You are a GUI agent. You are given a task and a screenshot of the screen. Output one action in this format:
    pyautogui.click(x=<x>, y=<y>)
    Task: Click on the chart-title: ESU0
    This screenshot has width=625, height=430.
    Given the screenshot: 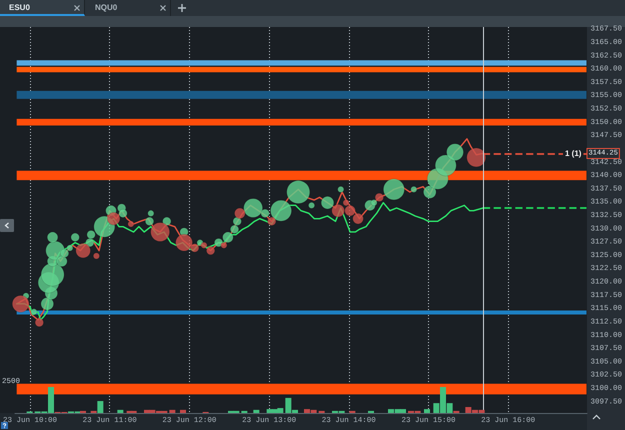 What is the action you would take?
    pyautogui.click(x=19, y=8)
    